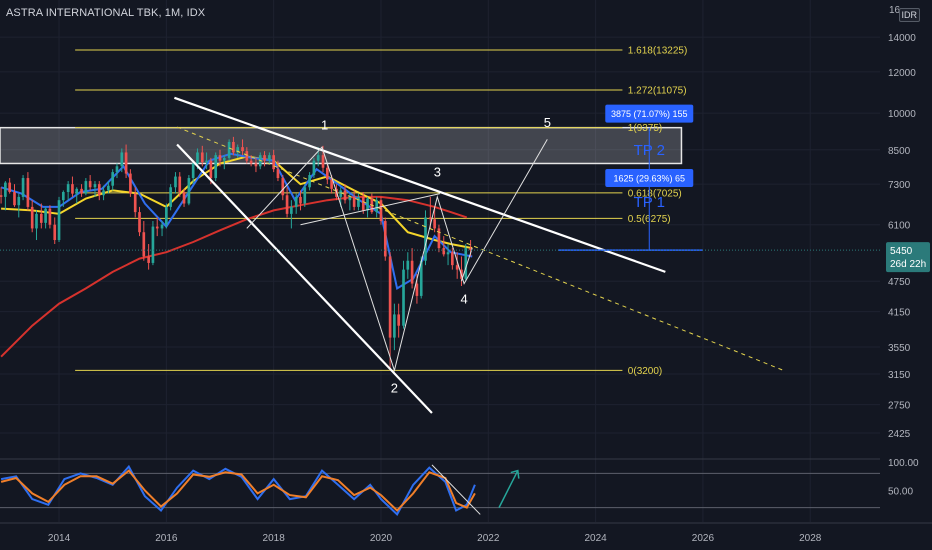 This screenshot has height=550, width=932. I want to click on price-tick-label: 3150, so click(899, 375).